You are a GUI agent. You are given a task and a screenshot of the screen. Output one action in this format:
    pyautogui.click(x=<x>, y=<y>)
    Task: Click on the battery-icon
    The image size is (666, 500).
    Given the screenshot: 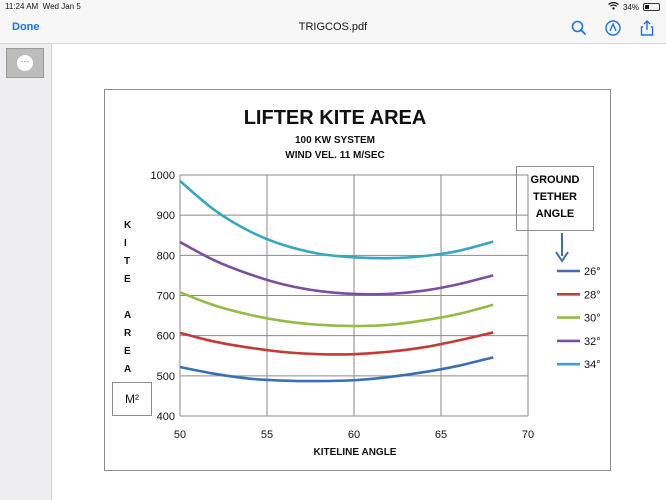 What is the action you would take?
    pyautogui.click(x=651, y=7)
    